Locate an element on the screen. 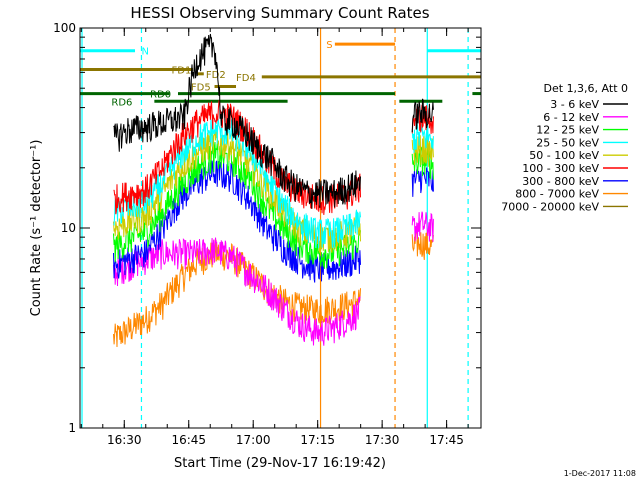 The width and height of the screenshot is (640, 480). legend-label: 800 - 7000 keV is located at coordinates (557, 194).